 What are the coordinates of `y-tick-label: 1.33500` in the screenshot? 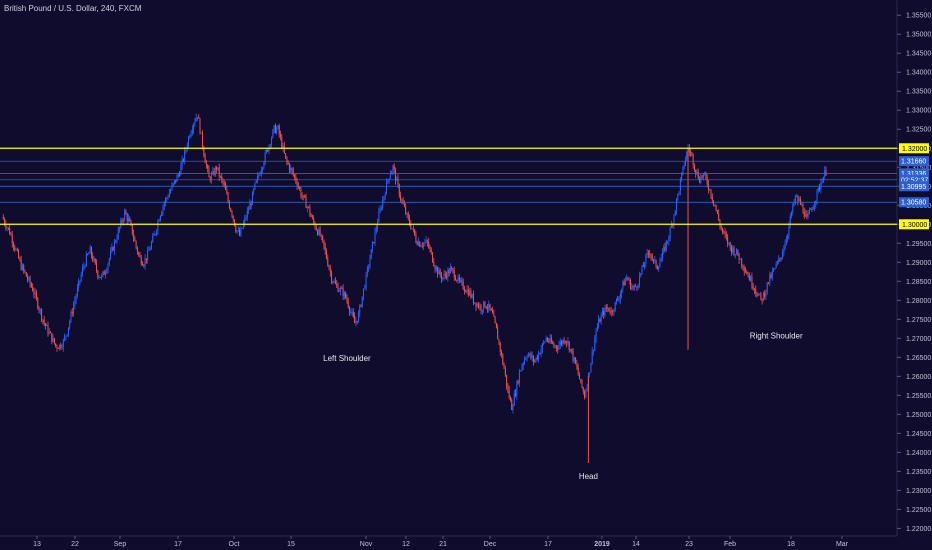 It's located at (918, 92).